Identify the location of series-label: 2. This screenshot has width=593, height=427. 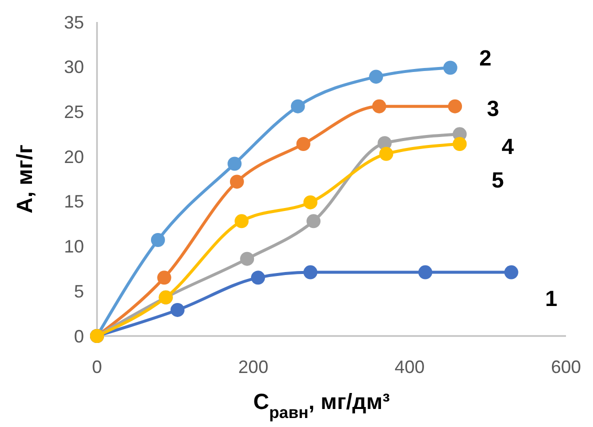
(485, 57).